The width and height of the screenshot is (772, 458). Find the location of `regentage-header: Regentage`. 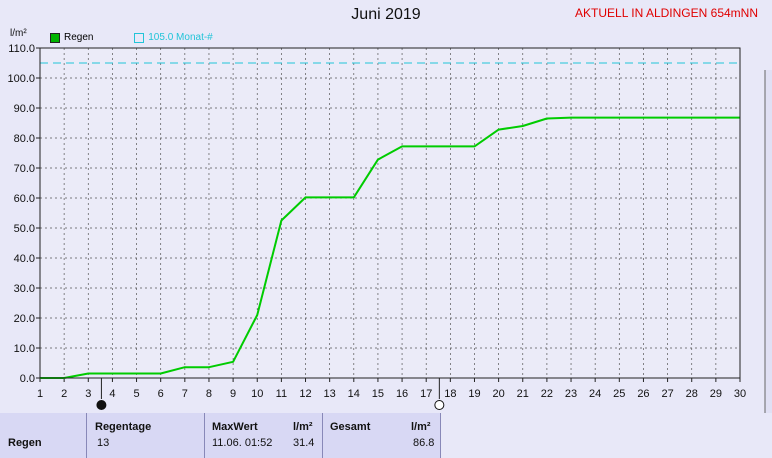

regentage-header: Regentage is located at coordinates (123, 427).